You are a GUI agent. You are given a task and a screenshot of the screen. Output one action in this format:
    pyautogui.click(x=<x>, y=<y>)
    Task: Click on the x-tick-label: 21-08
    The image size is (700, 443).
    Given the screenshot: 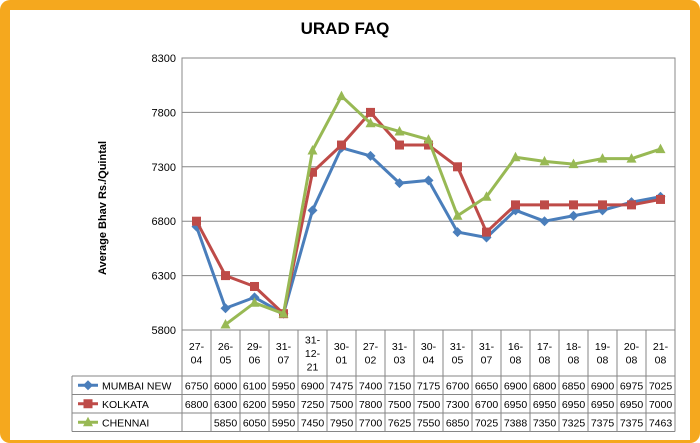 What is the action you would take?
    pyautogui.click(x=661, y=354)
    